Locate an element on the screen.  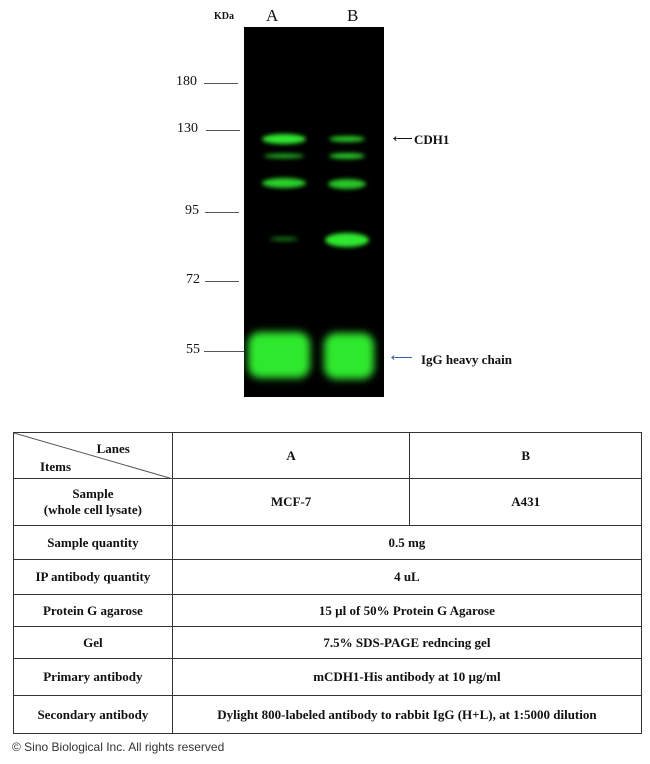
table-row: Sample quantity 0.5 mg is located at coordinates (328, 542).